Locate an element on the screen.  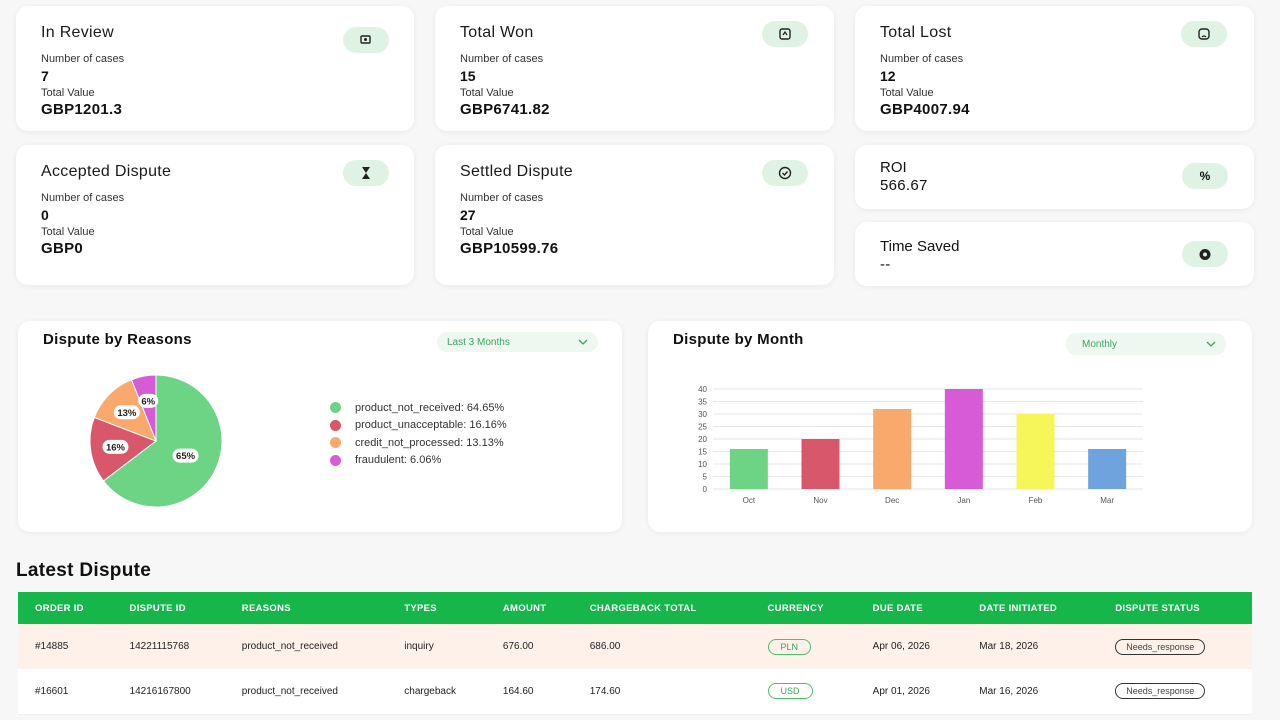
slice-label: 6% is located at coordinates (148, 401).